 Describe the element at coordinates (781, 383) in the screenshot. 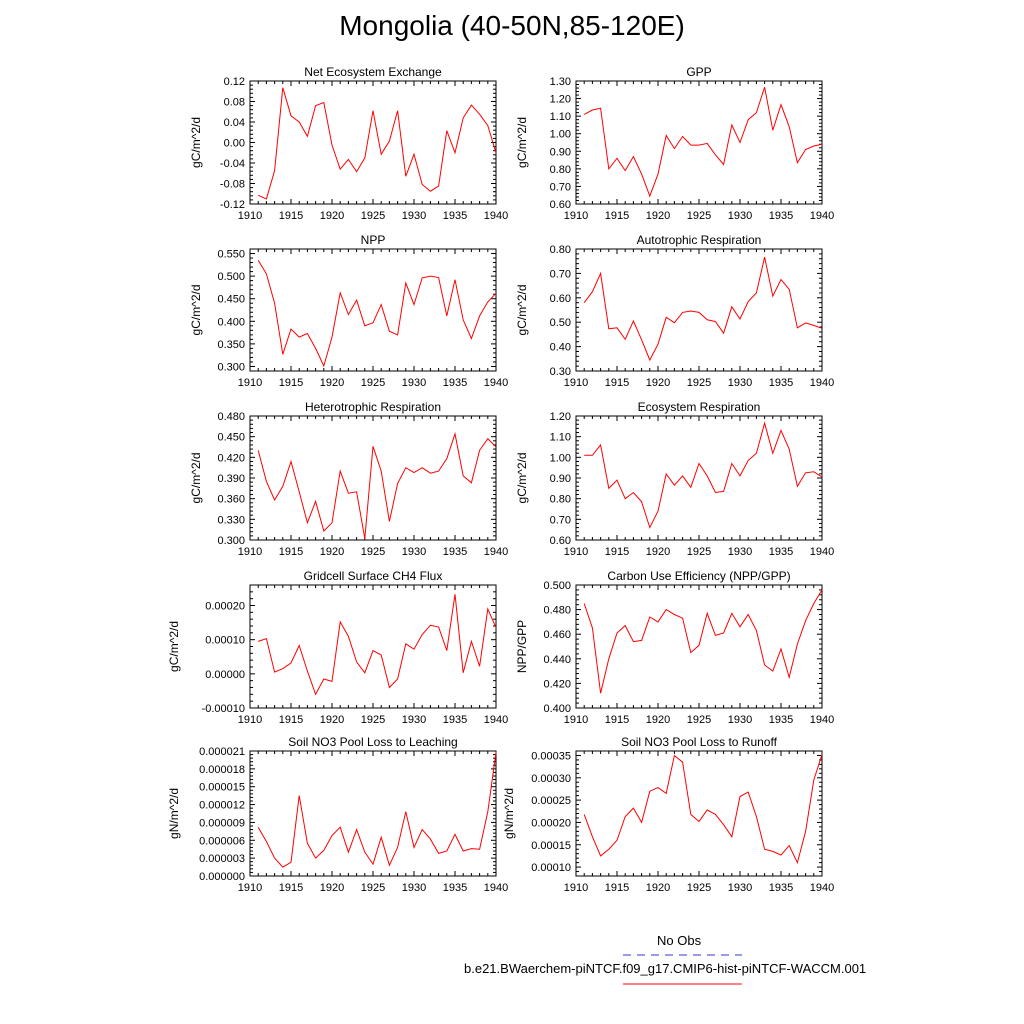

I see `panel-4-xtick-label: 1935` at that location.